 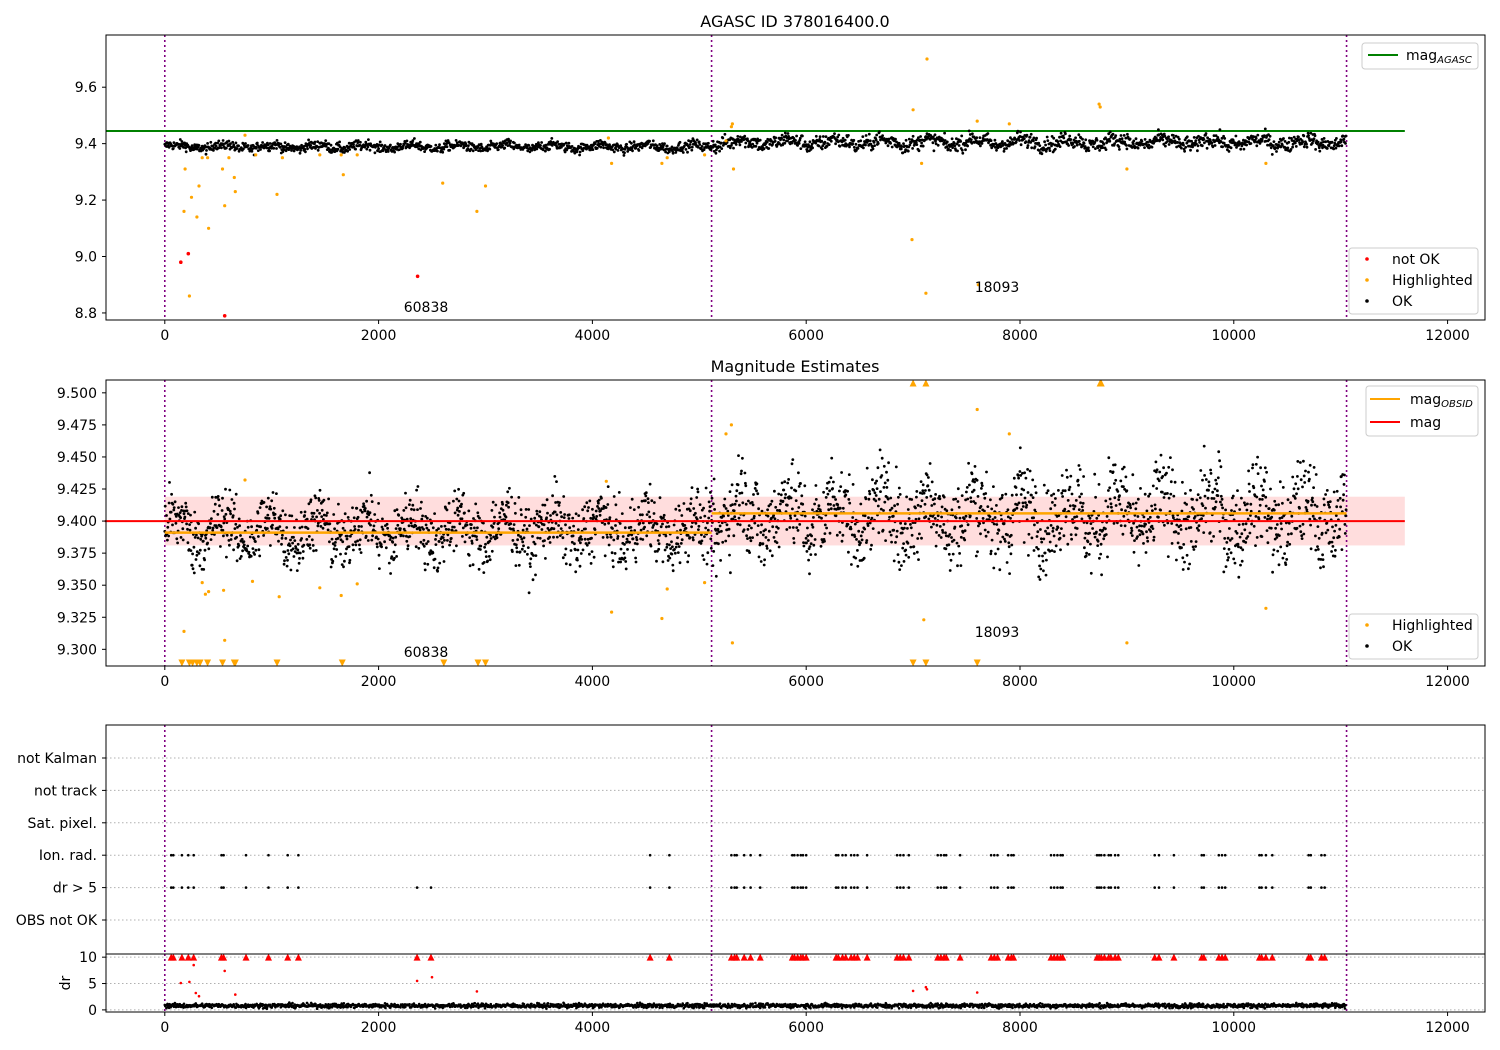 What do you see at coordinates (806, 336) in the screenshot?
I see `x-tick-label: 6000` at bounding box center [806, 336].